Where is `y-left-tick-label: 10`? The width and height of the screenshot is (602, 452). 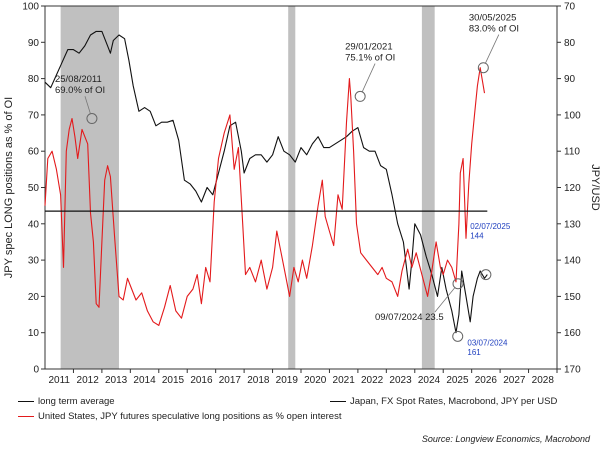 y-left-tick-label: 10 is located at coordinates (34, 333).